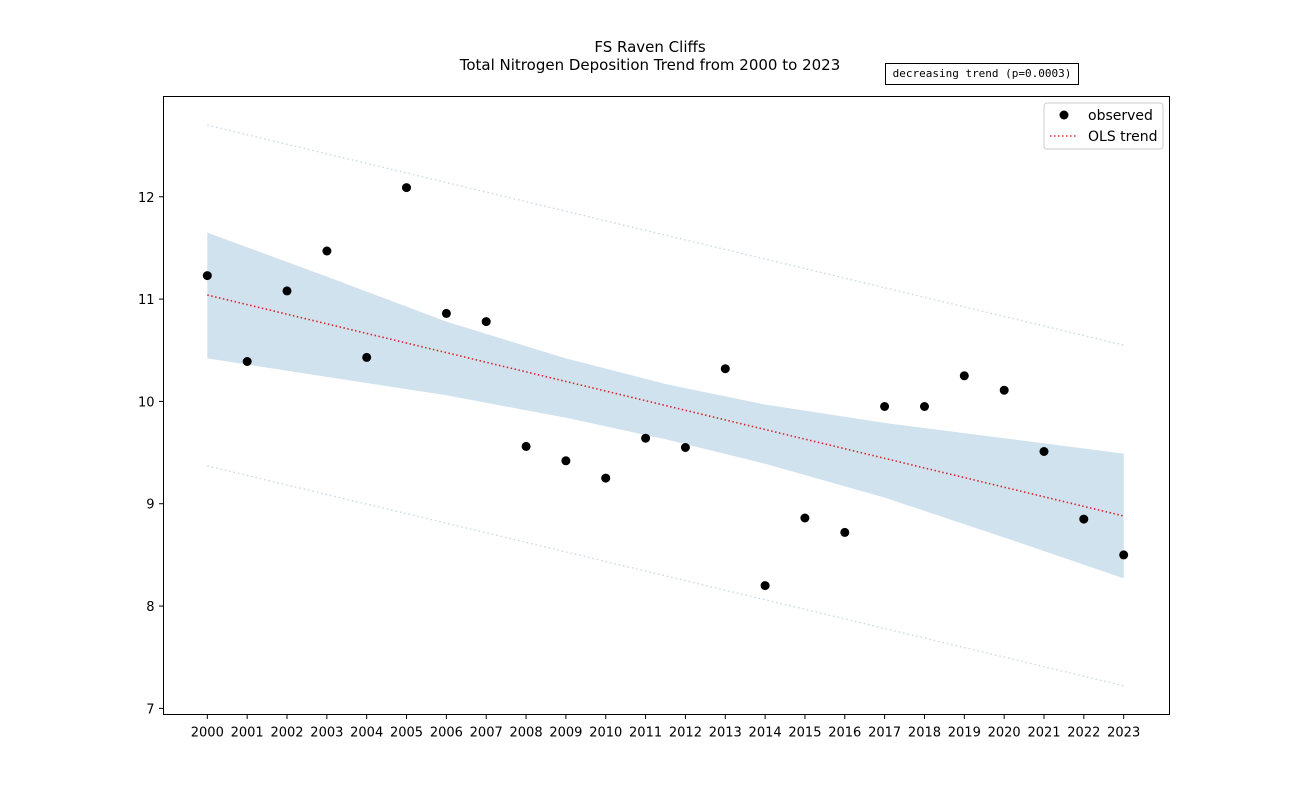  Describe the element at coordinates (146, 198) in the screenshot. I see `y-tick-label: 12` at that location.